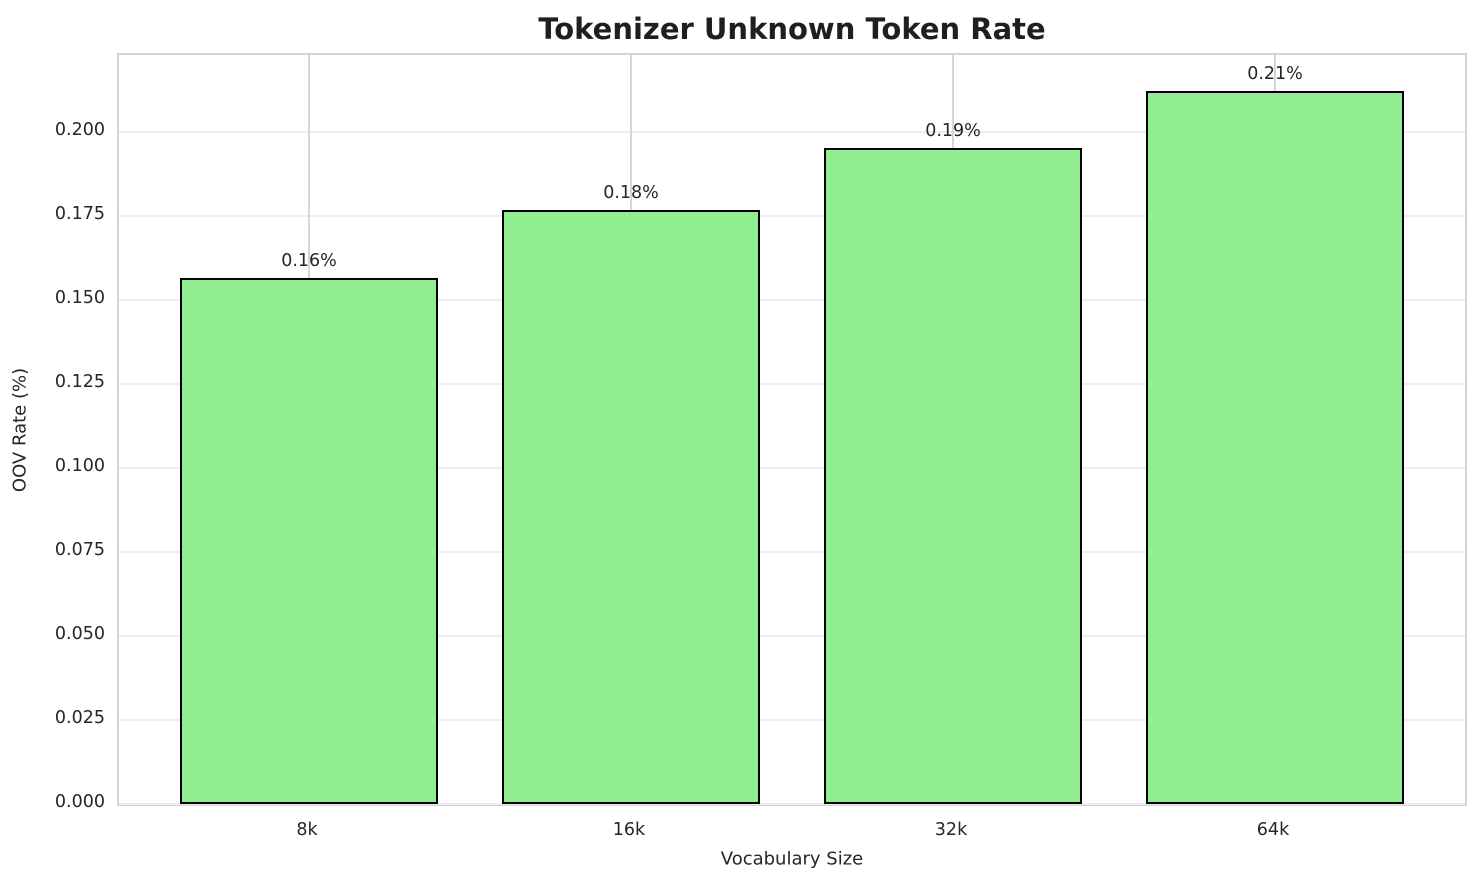 The height and width of the screenshot is (885, 1484). What do you see at coordinates (79, 381) in the screenshot?
I see `y-tick-label: 0.125` at bounding box center [79, 381].